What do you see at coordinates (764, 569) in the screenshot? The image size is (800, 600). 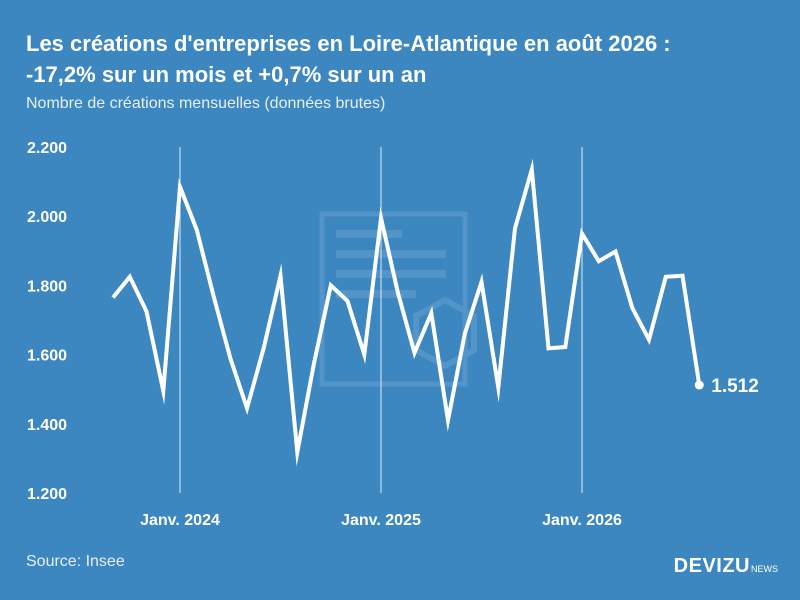 I see `brand-suffix: NEWS` at bounding box center [764, 569].